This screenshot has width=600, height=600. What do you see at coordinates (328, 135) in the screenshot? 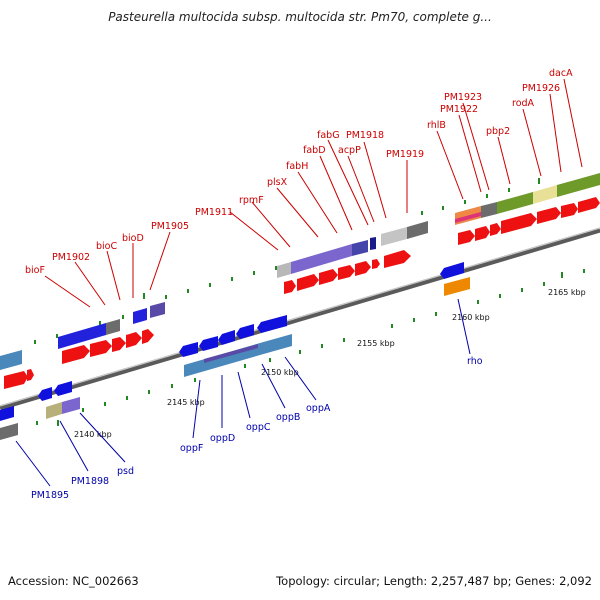
I see `gene-label-fabG: fabG` at bounding box center [328, 135].